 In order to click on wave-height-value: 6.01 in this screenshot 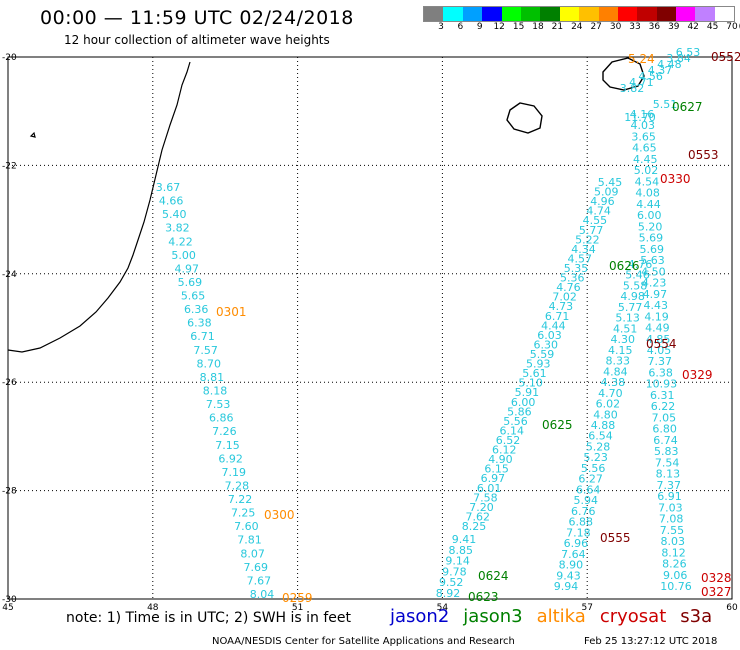, I will do `click(489, 488)`.